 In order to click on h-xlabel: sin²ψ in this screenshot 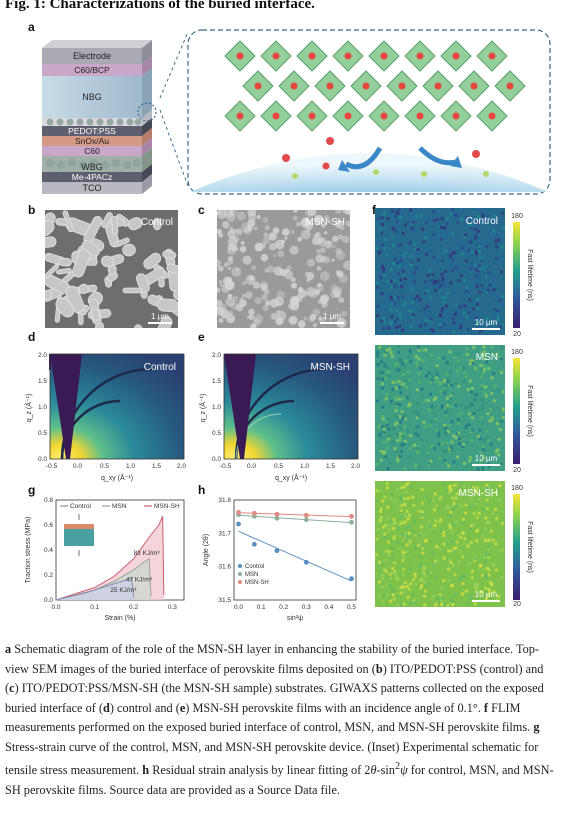, I will do `click(295, 618)`.